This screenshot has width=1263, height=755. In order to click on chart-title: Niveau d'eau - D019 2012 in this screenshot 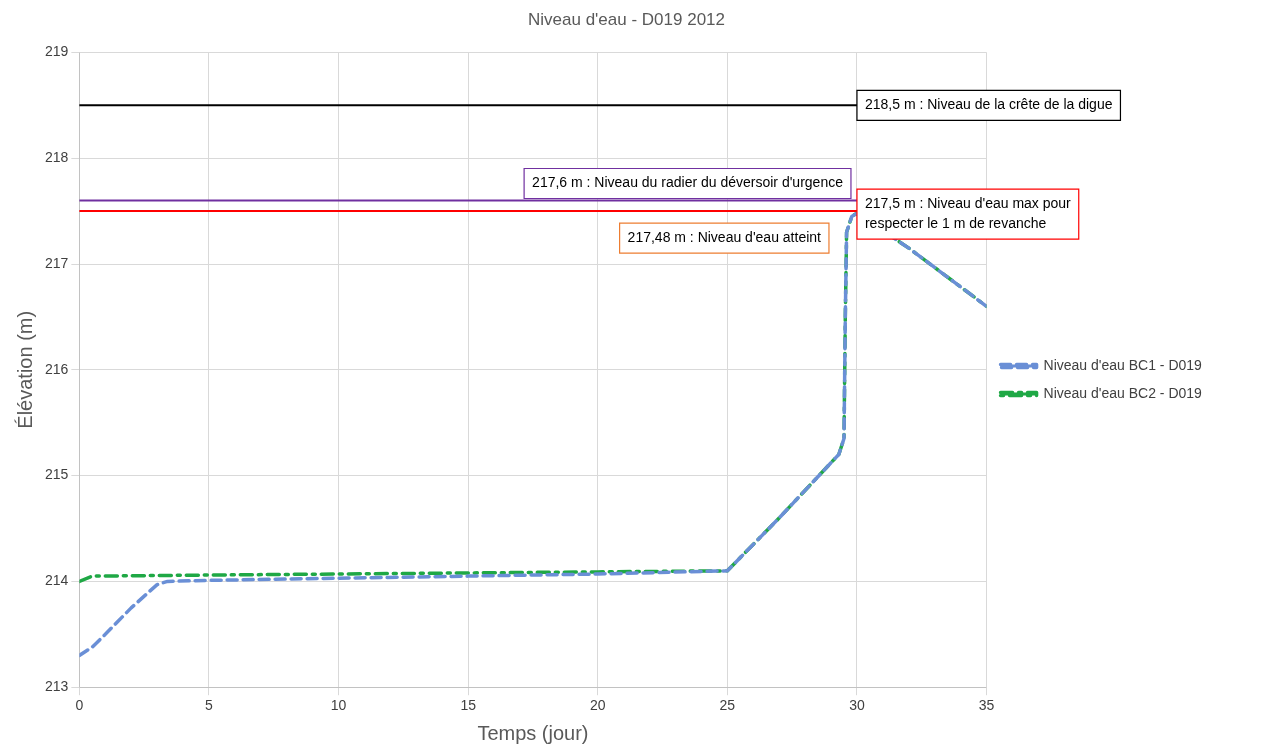, I will do `click(626, 19)`.